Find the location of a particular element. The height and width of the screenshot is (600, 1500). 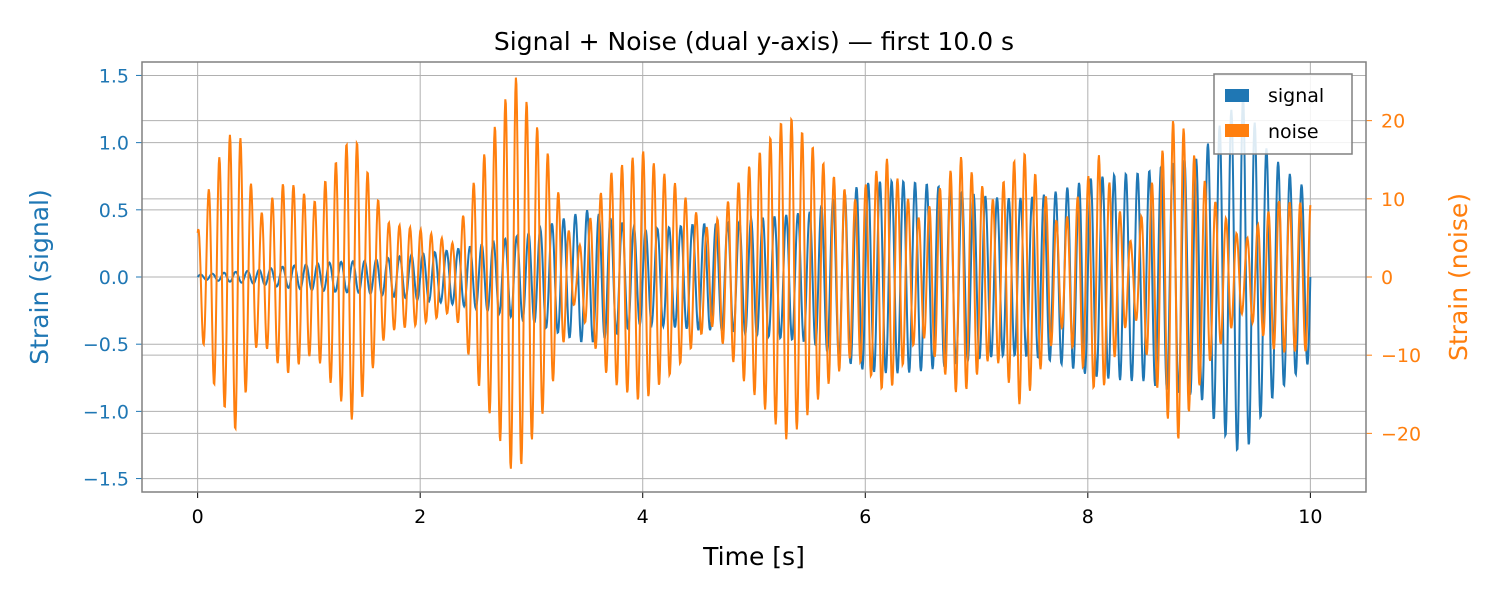

legend-noise-label: noise is located at coordinates (1293, 132).